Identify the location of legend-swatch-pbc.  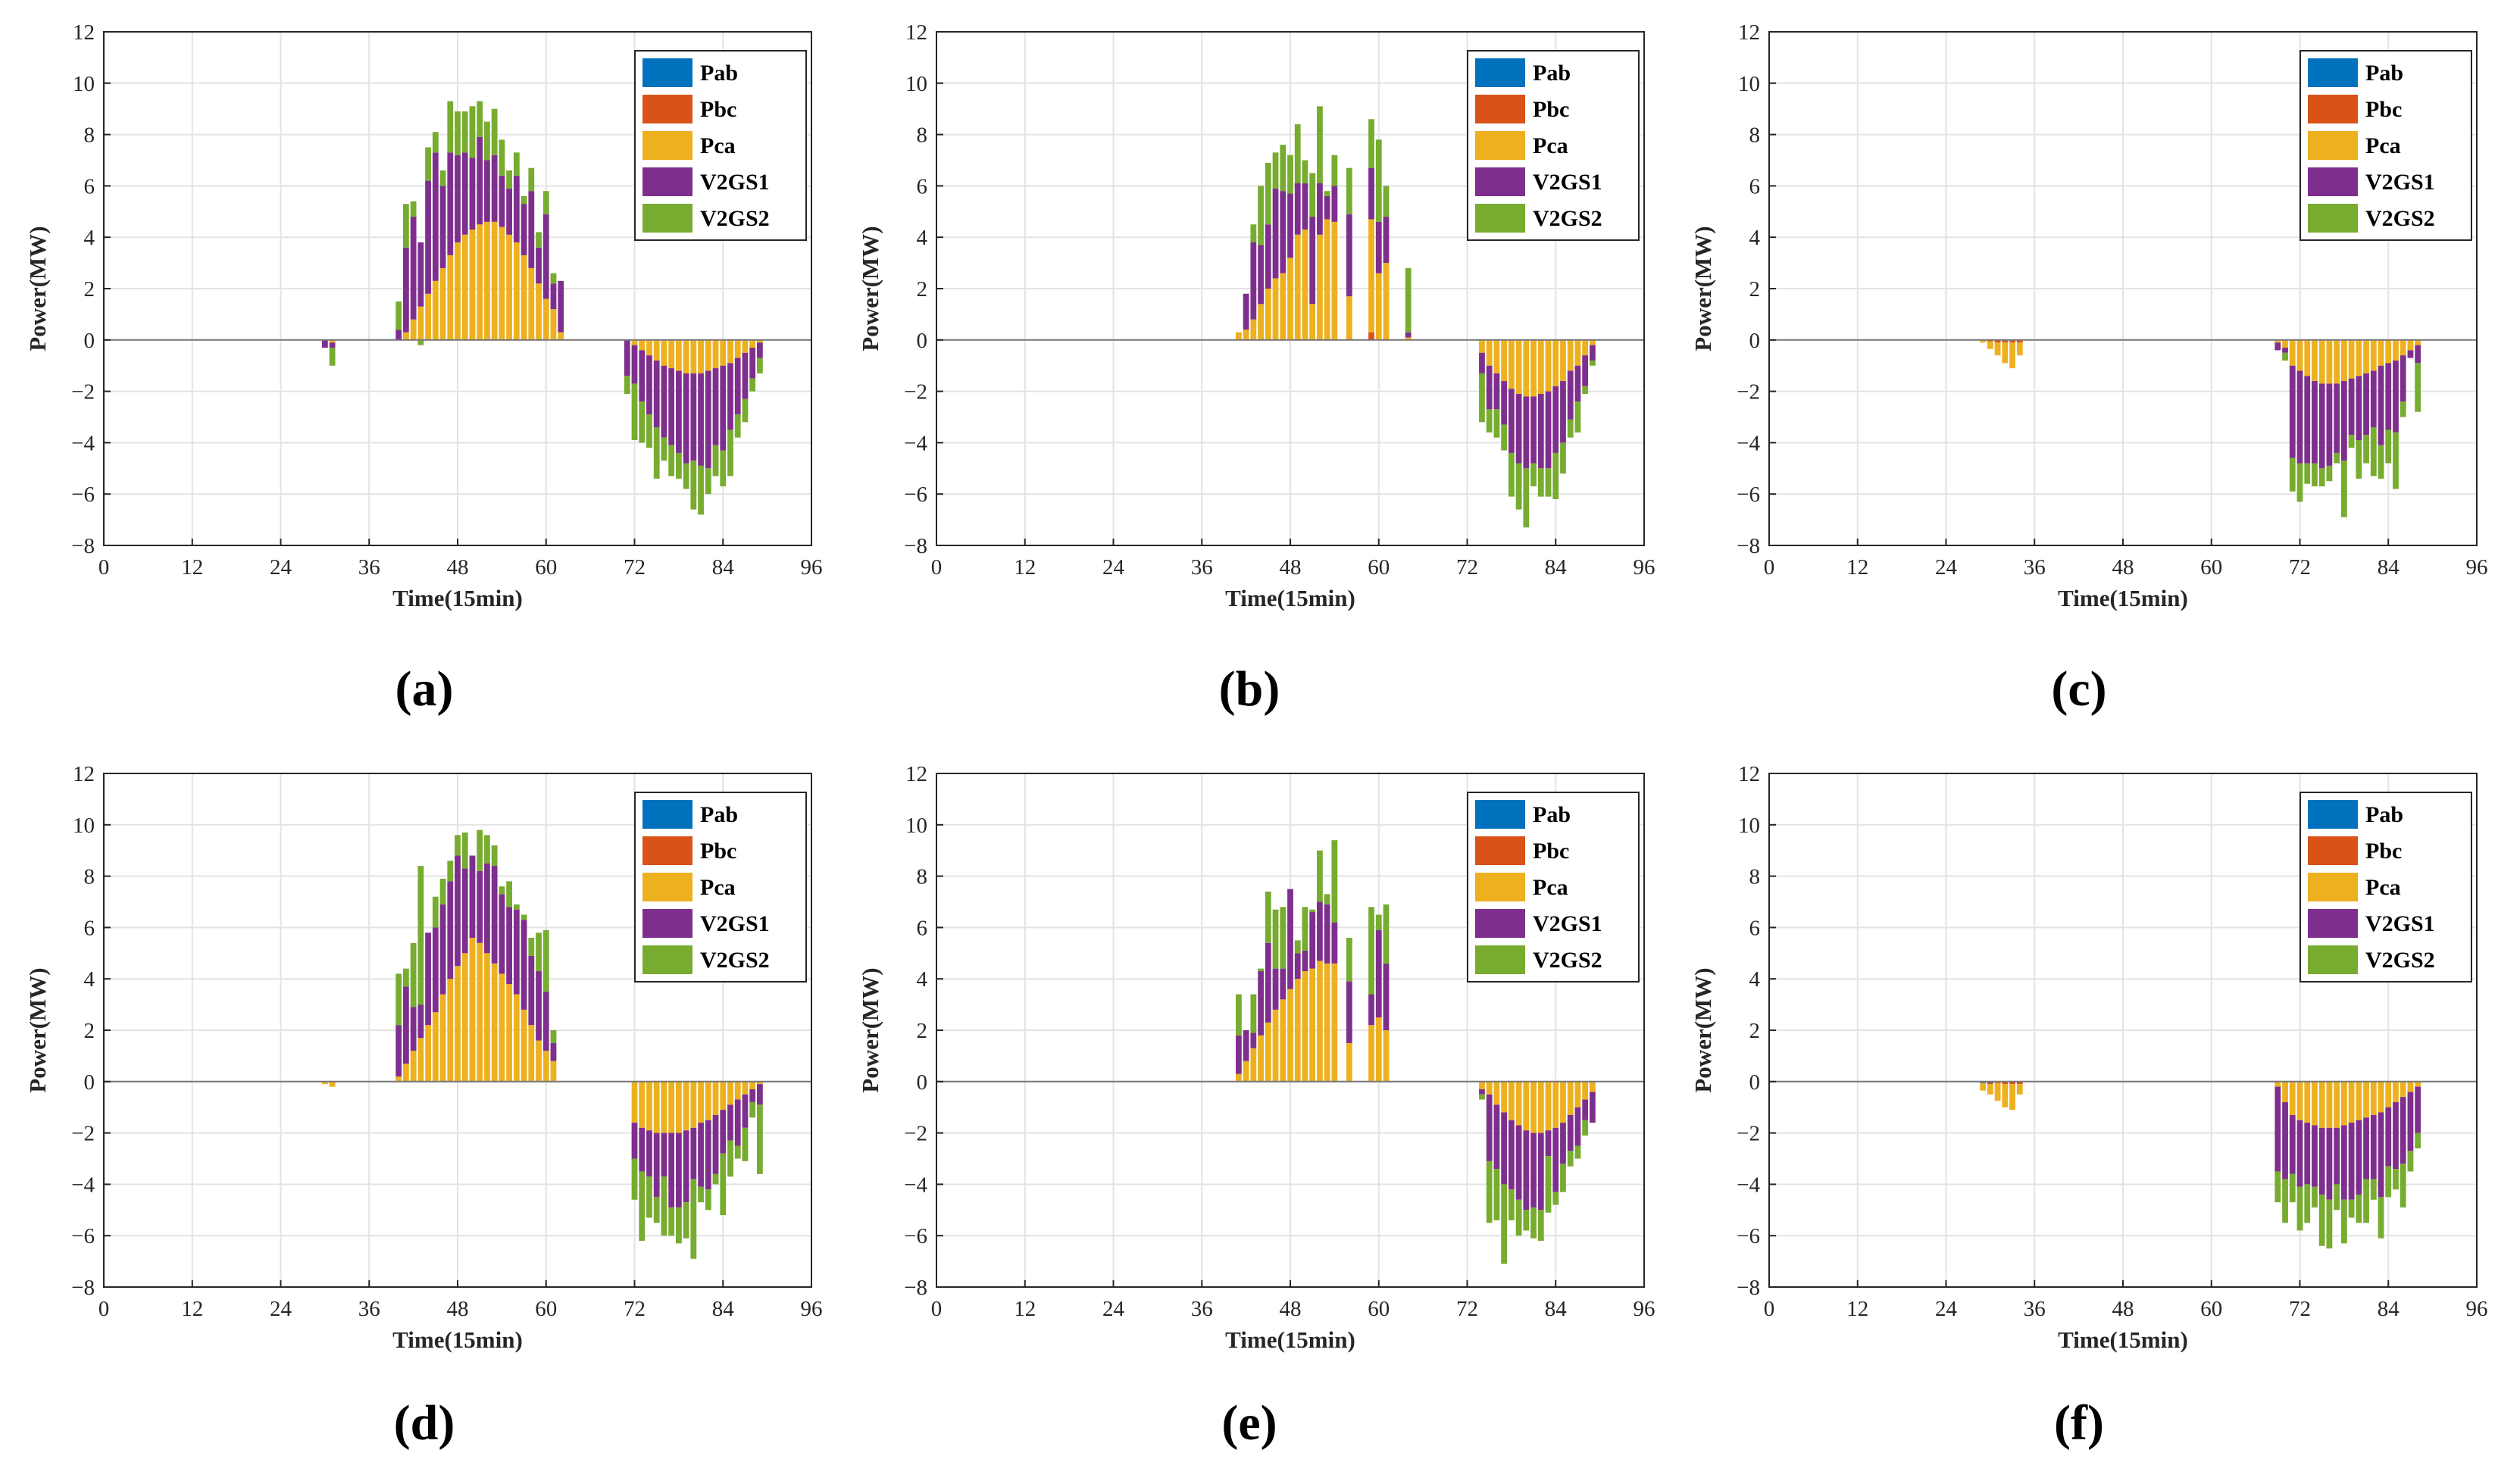
(1500, 850).